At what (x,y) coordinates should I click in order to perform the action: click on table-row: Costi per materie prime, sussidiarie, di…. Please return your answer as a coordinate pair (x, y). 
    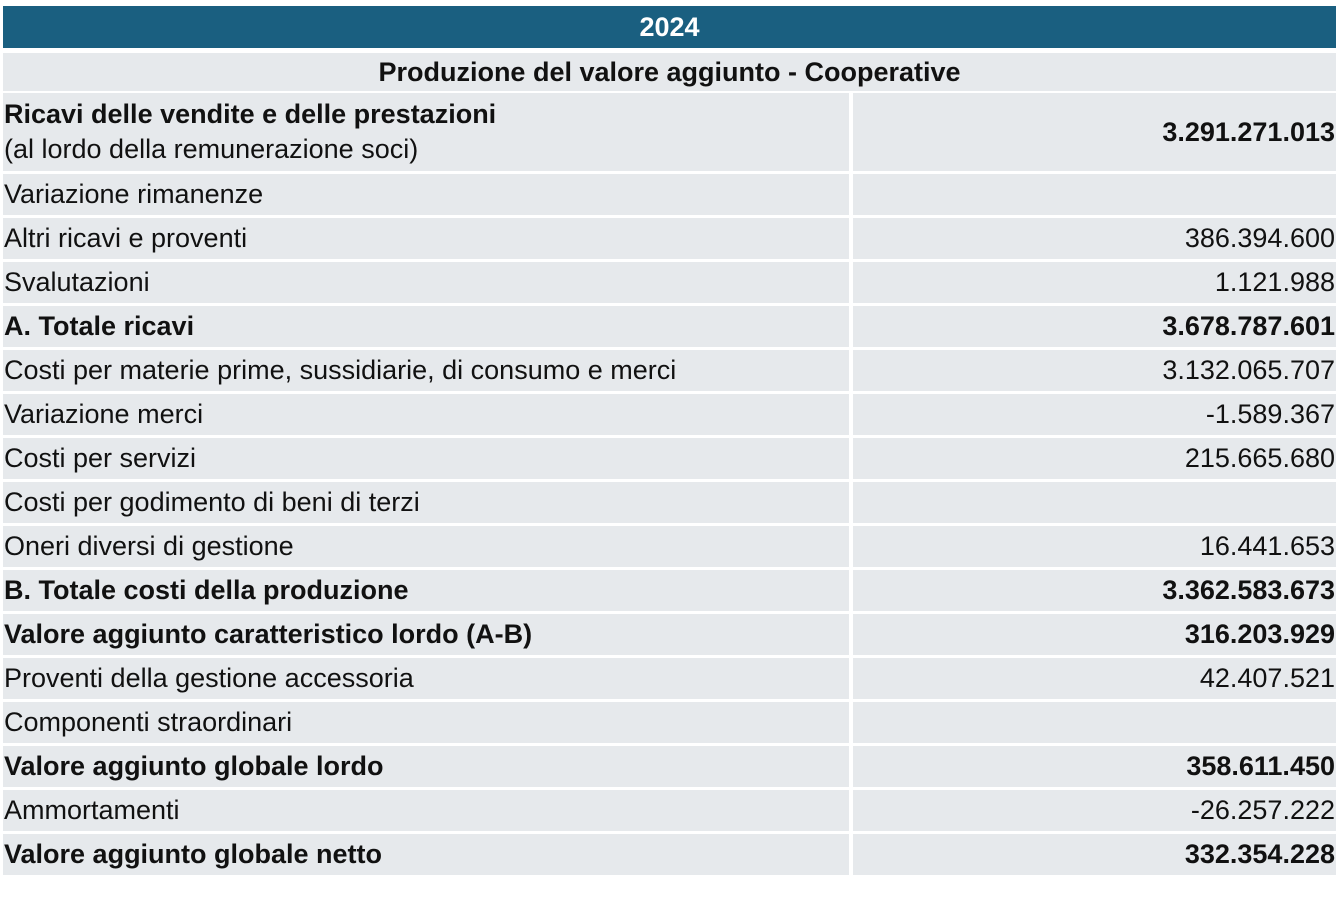
    Looking at the image, I should click on (669, 370).